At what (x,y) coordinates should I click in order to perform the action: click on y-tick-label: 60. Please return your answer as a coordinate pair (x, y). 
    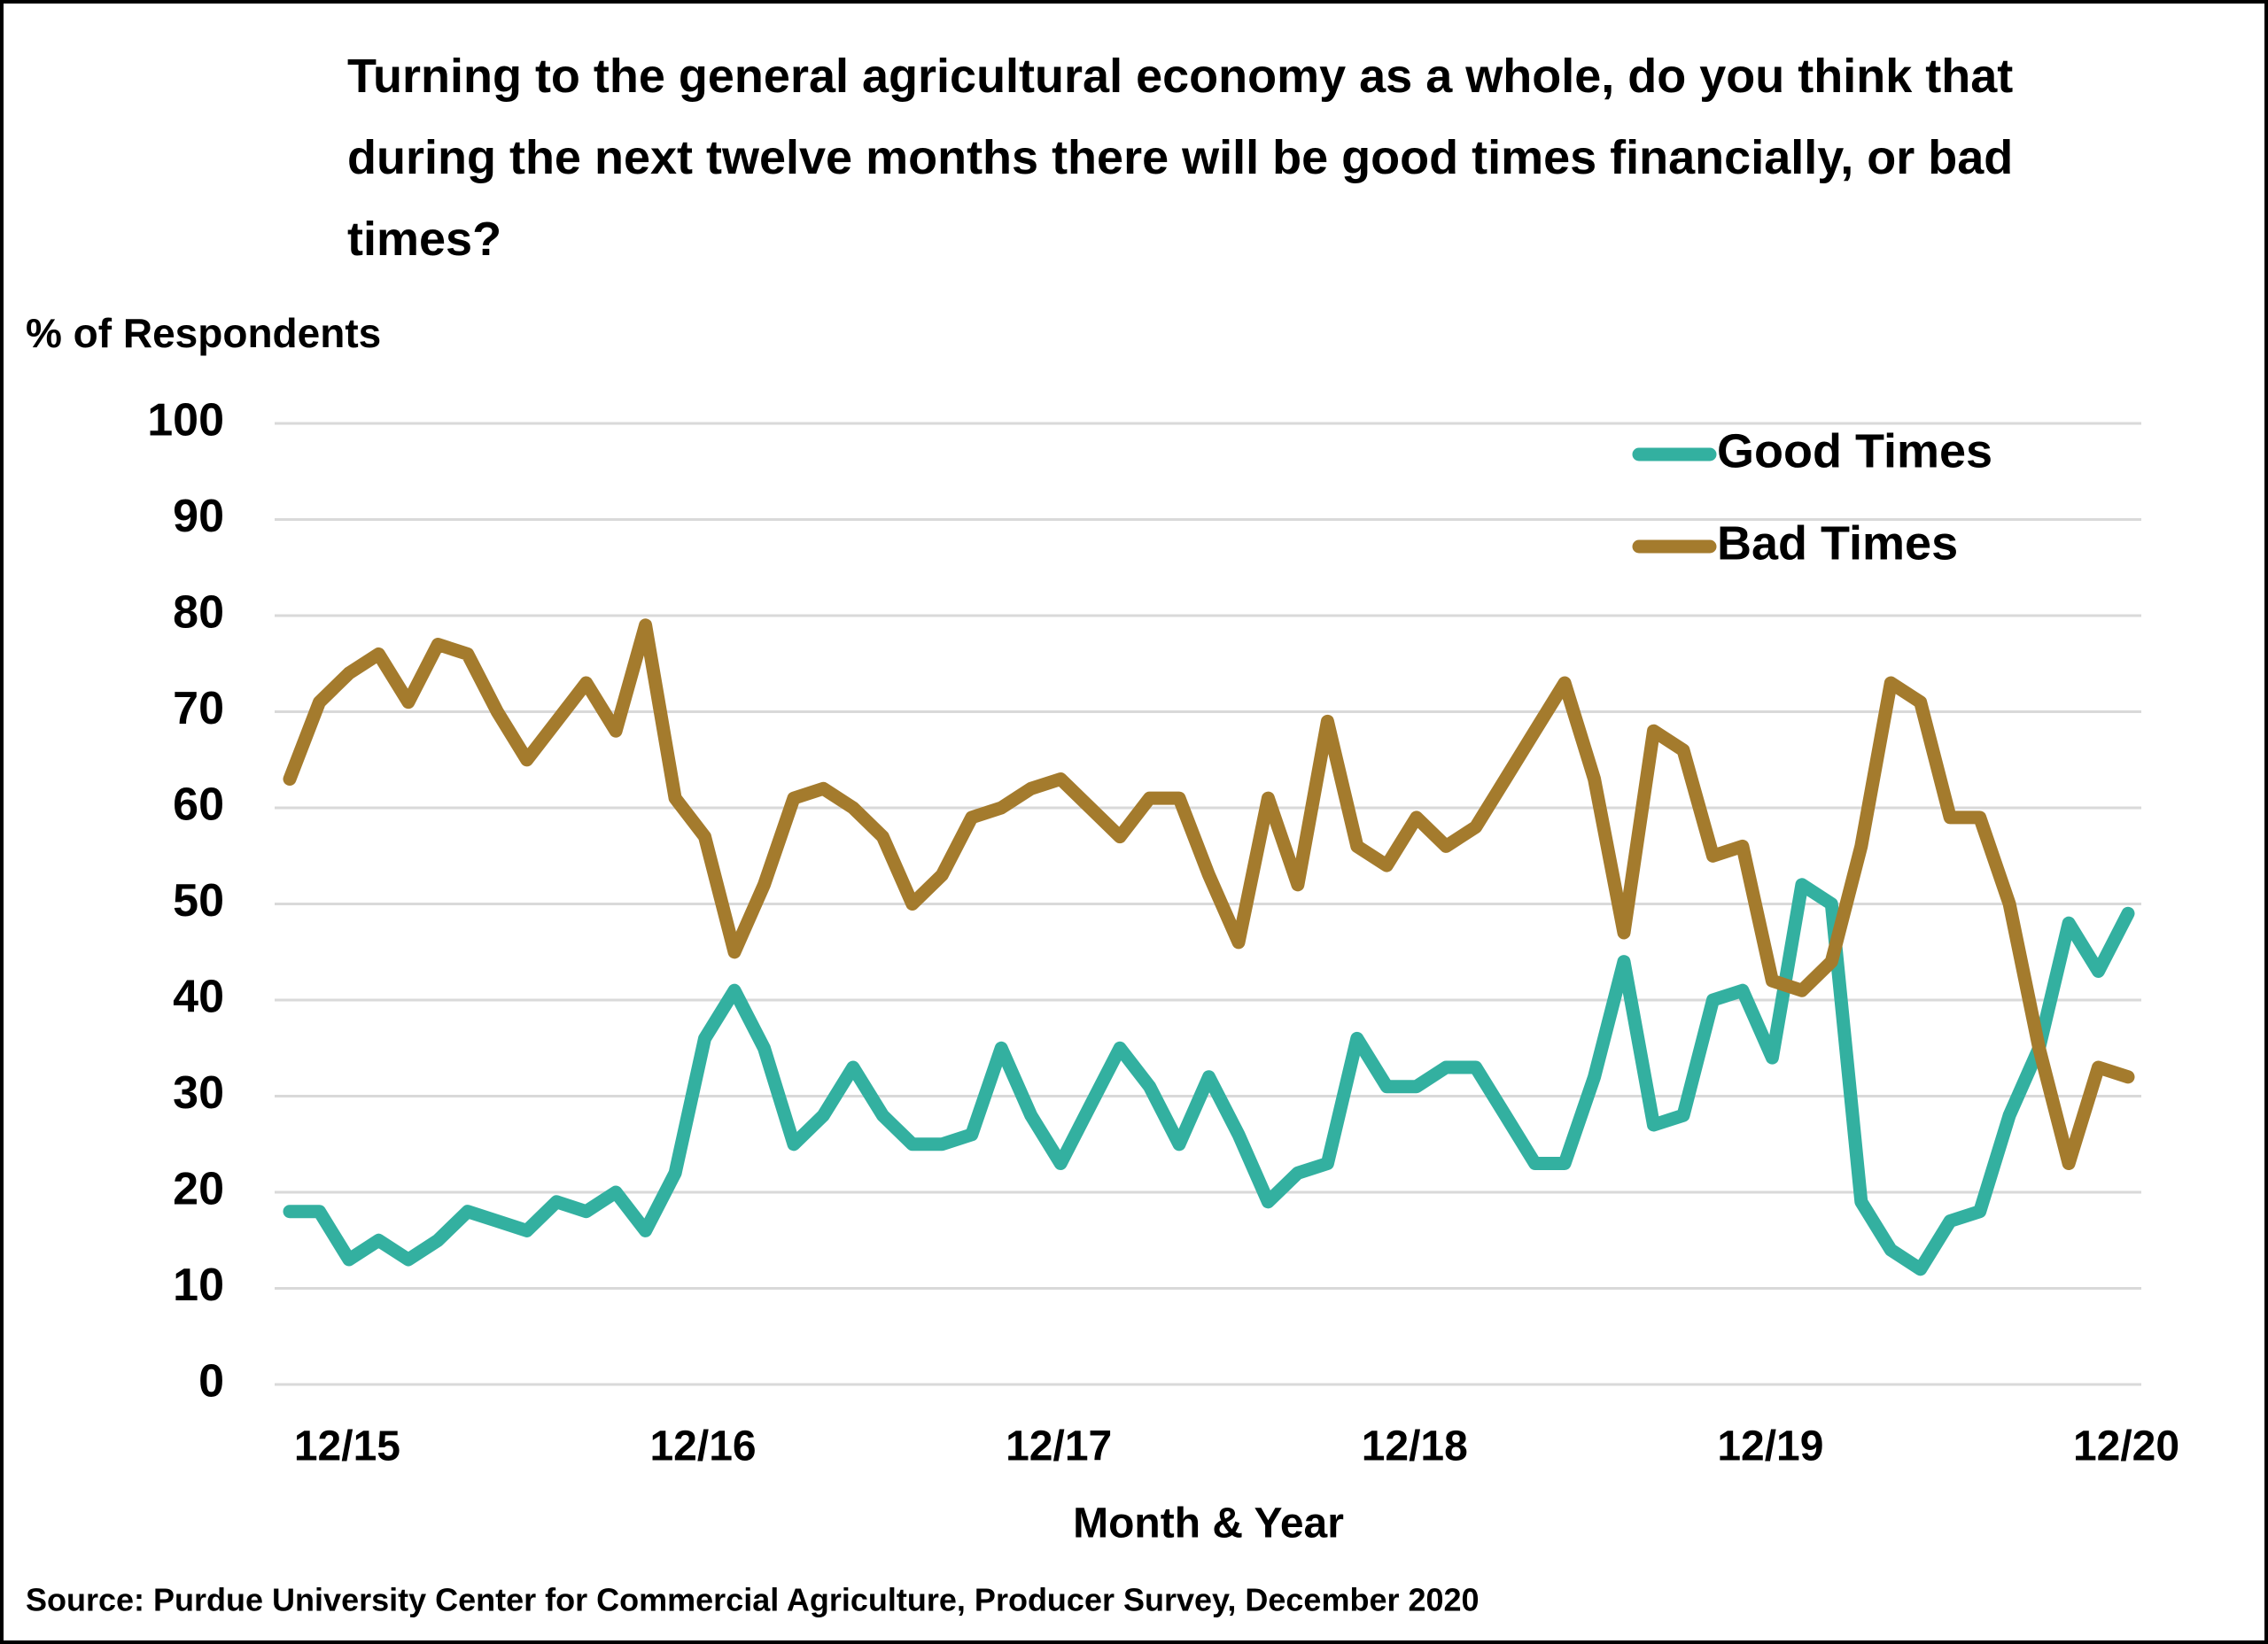
    Looking at the image, I should click on (198, 805).